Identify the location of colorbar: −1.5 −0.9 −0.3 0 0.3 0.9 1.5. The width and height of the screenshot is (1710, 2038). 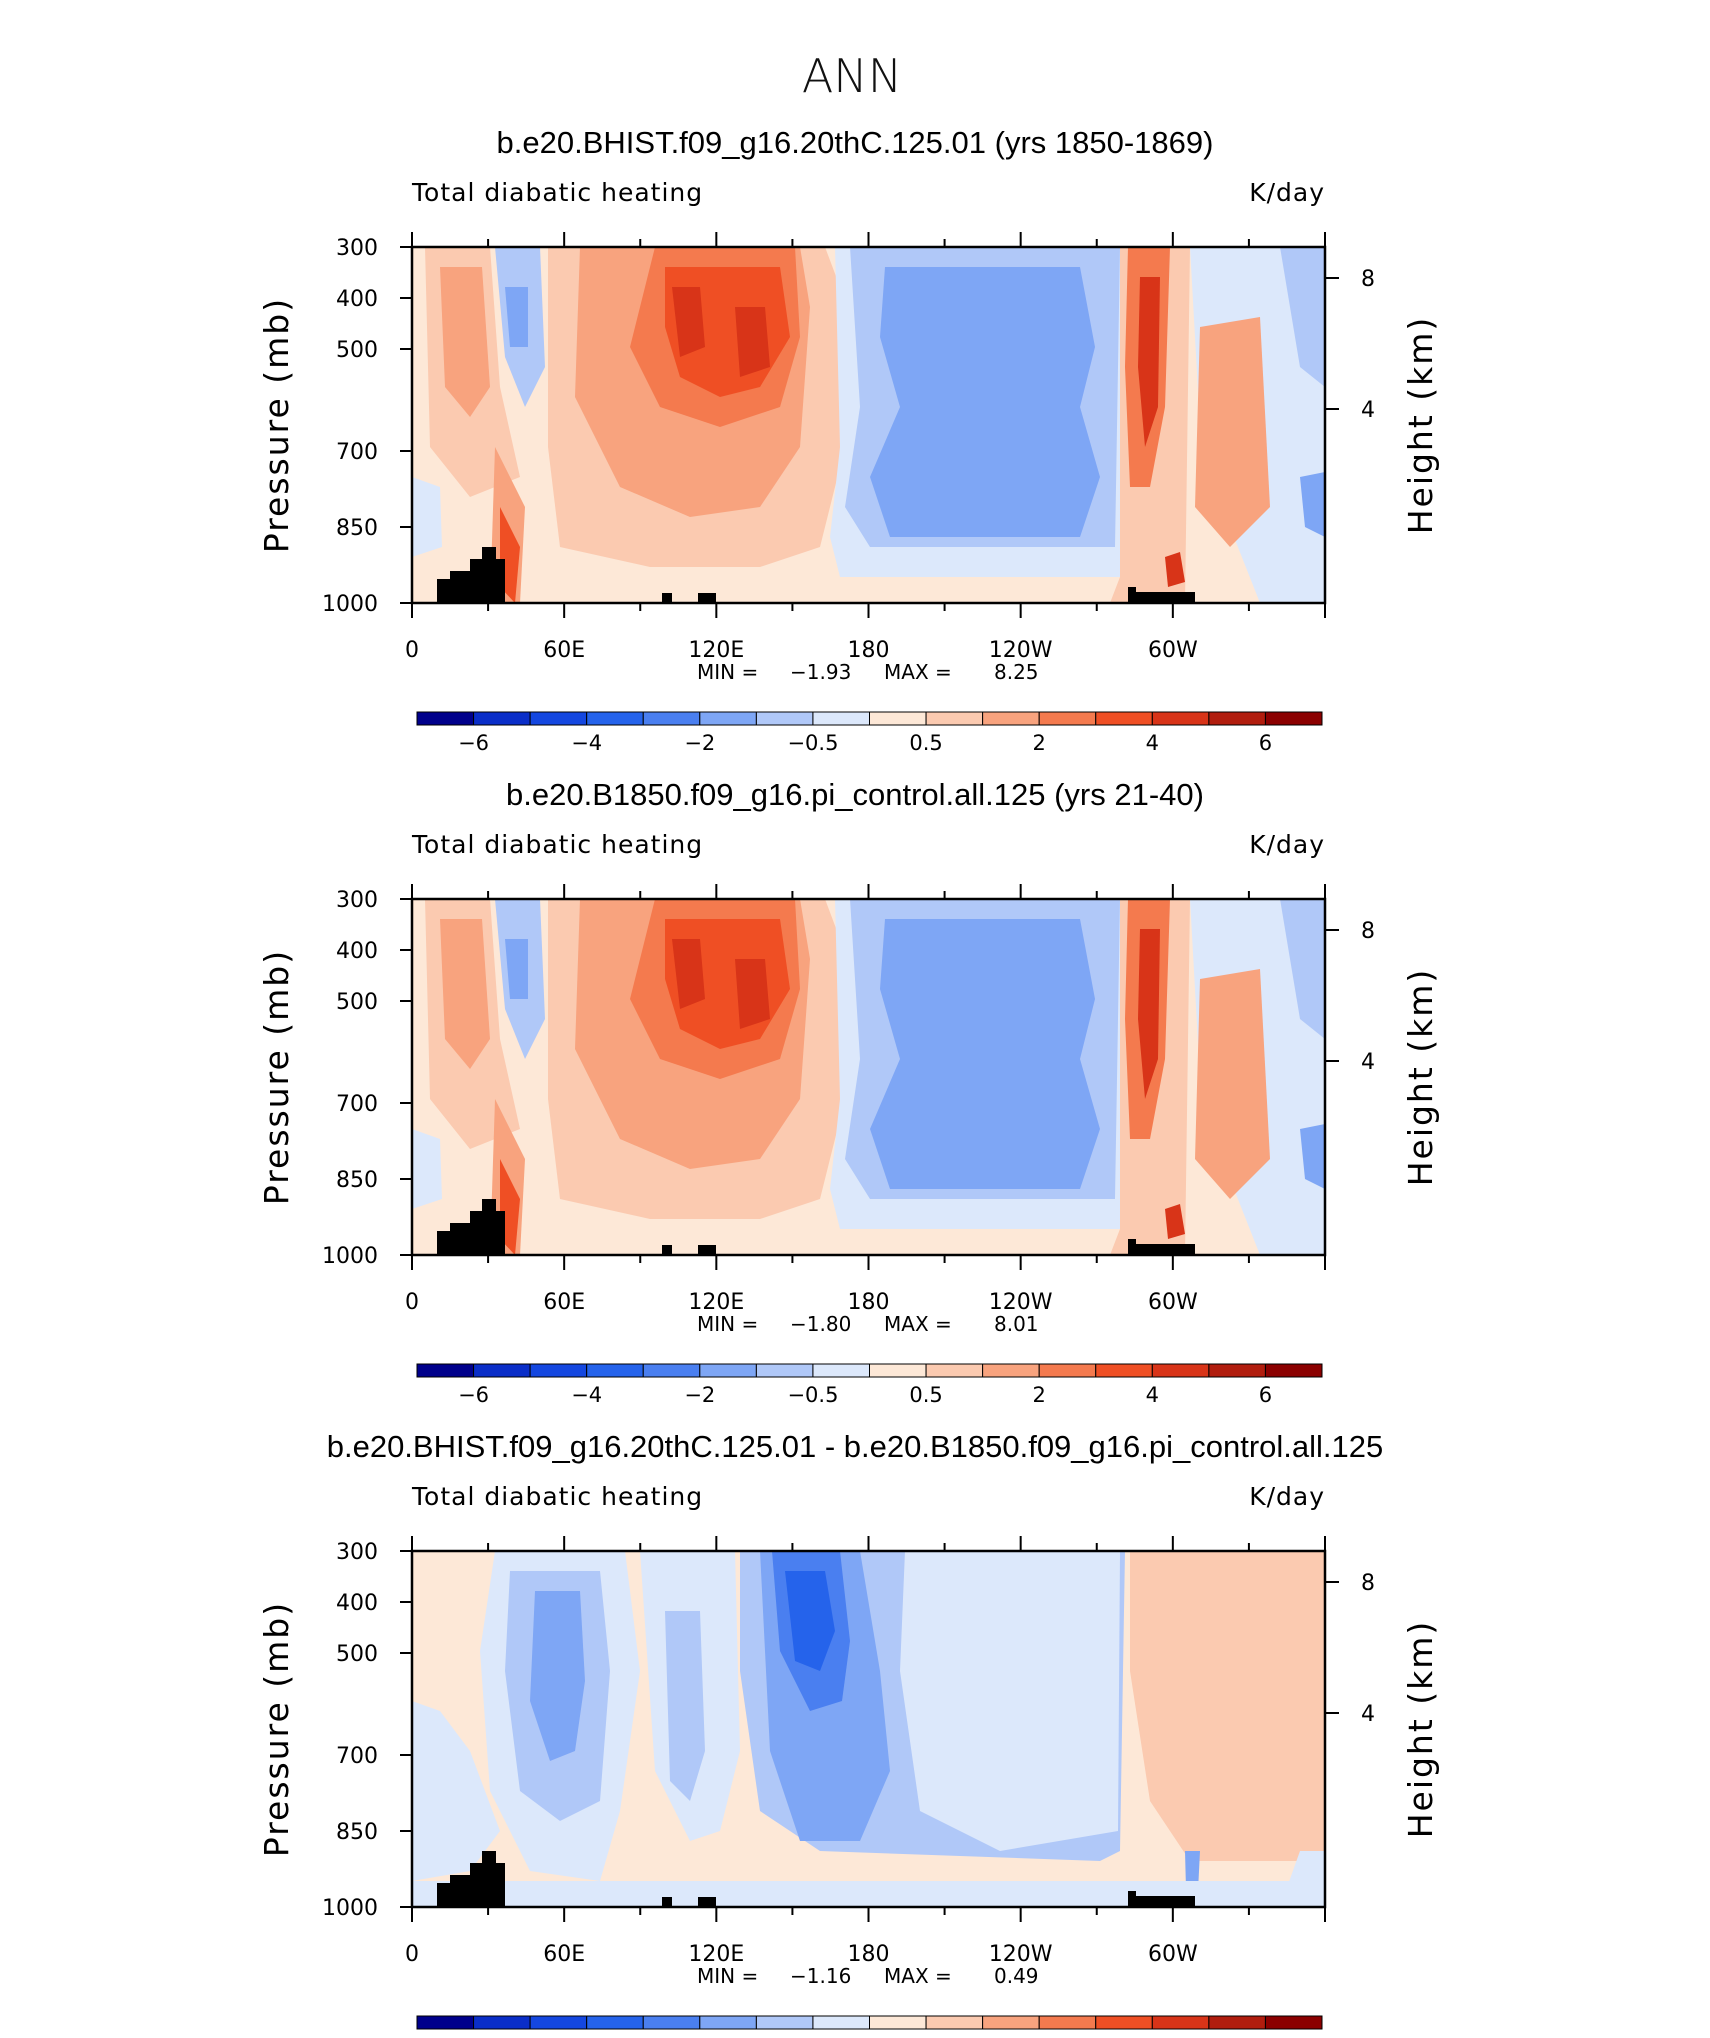
(869, 2026).